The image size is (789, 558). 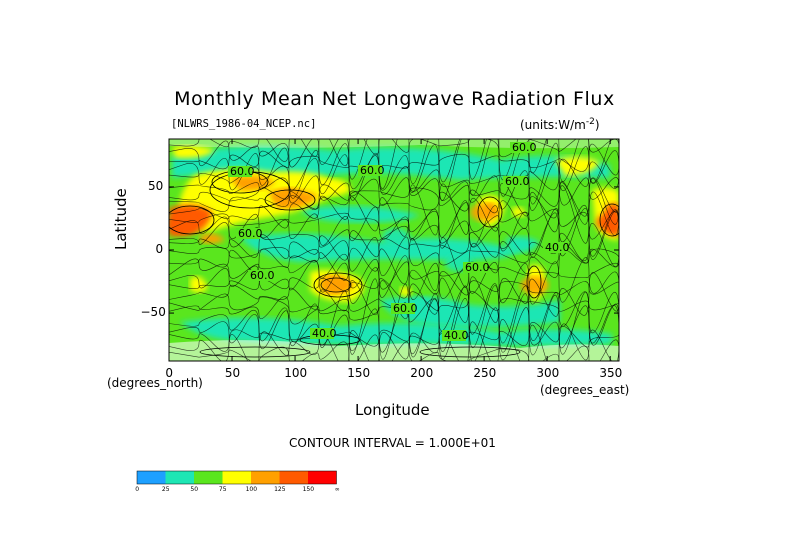 What do you see at coordinates (485, 373) in the screenshot?
I see `x-tick-label: 250` at bounding box center [485, 373].